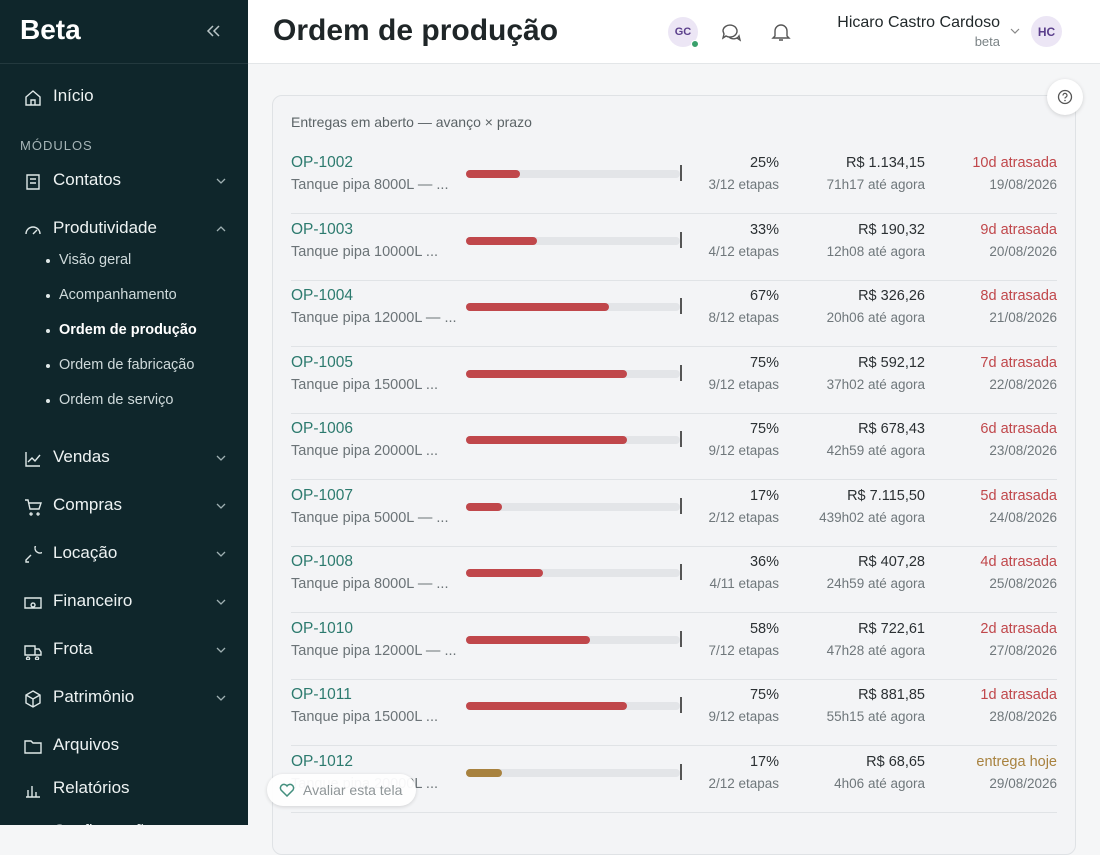 This screenshot has height=855, width=1100. Describe the element at coordinates (743, 783) in the screenshot. I see `steps: 2/12 etapas` at that location.